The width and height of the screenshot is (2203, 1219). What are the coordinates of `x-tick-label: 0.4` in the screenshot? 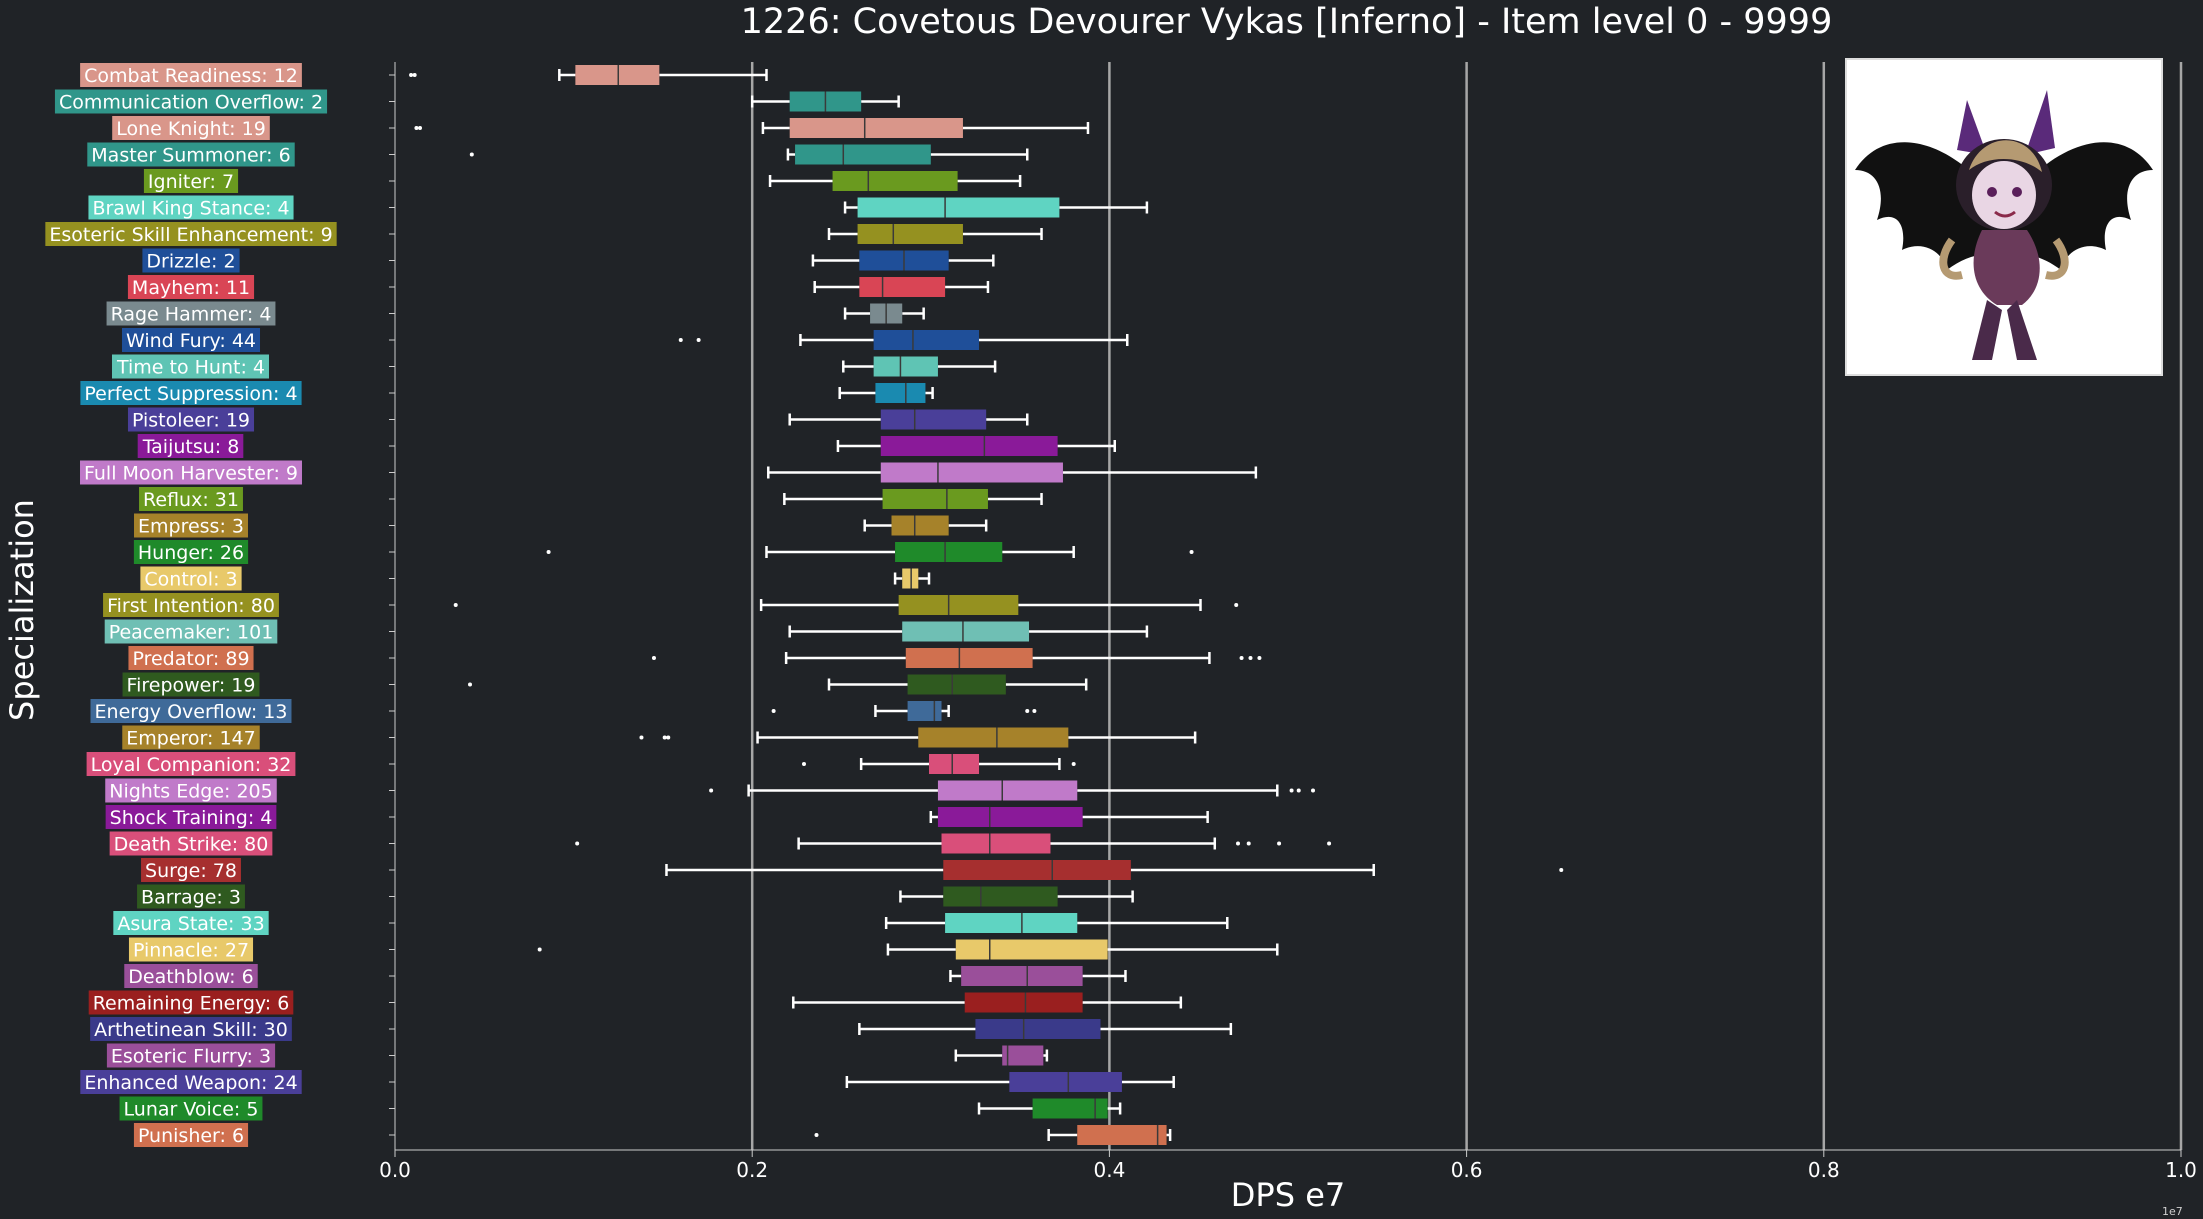 It's located at (1109, 1170).